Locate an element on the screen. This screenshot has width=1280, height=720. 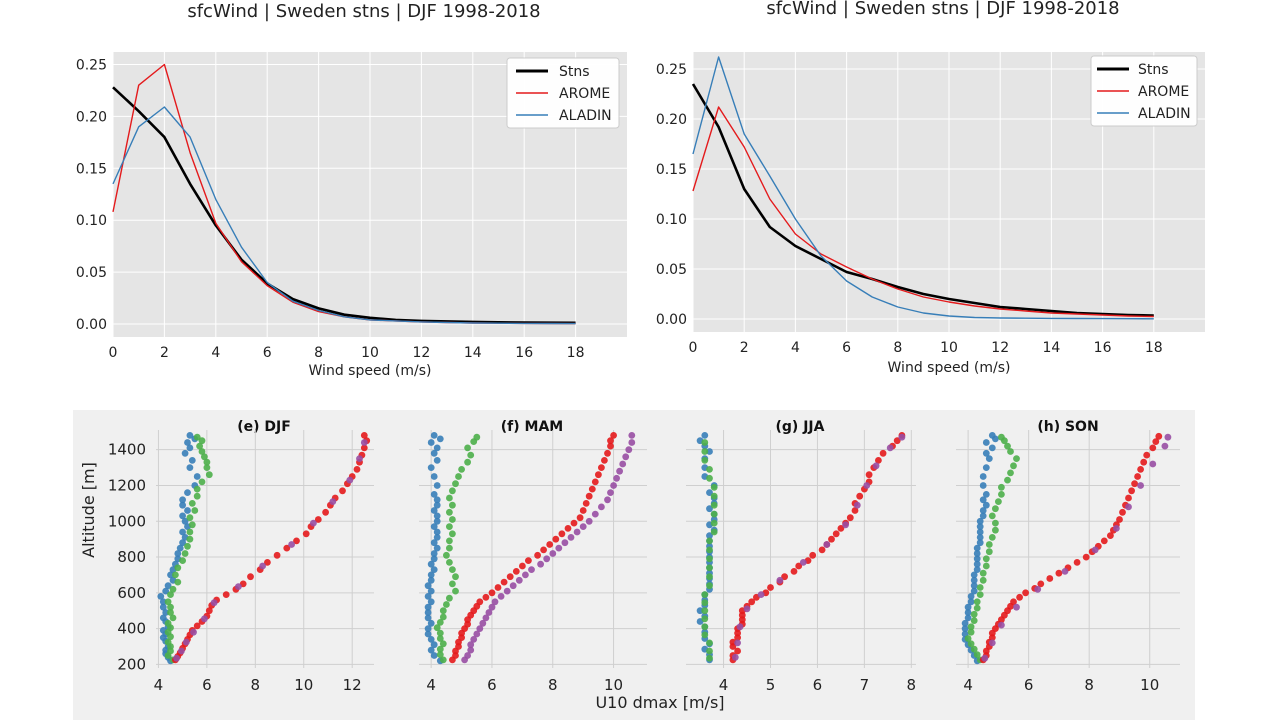
y-tick-label: 1400 is located at coordinates (127, 450).